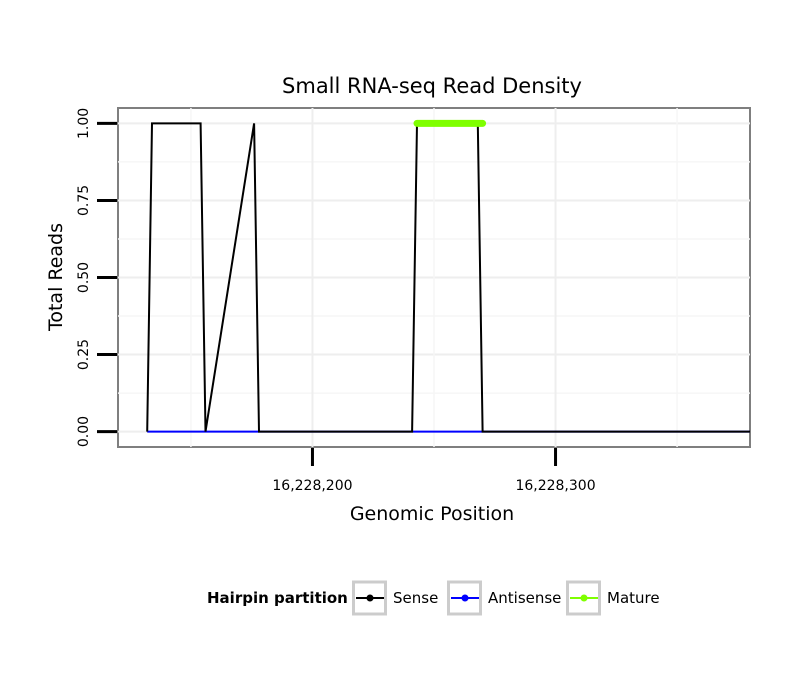 The height and width of the screenshot is (690, 810). Describe the element at coordinates (432, 514) in the screenshot. I see `x-axis-title: Genomic Position` at that location.